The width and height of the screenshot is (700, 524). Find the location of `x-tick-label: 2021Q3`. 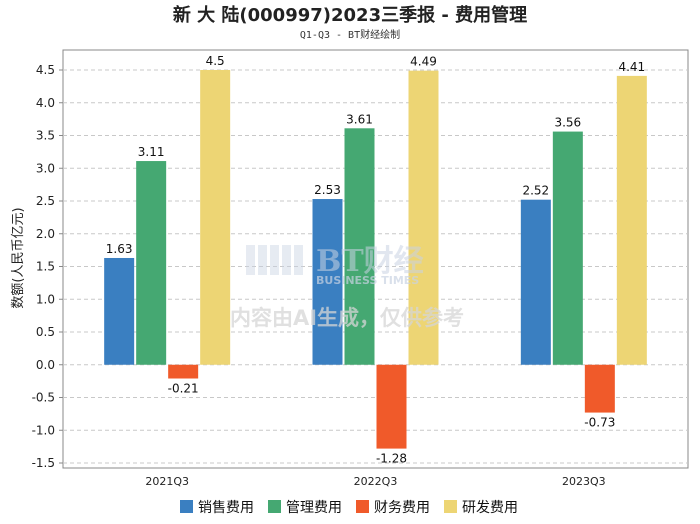

x-tick-label: 2021Q3 is located at coordinates (167, 481).